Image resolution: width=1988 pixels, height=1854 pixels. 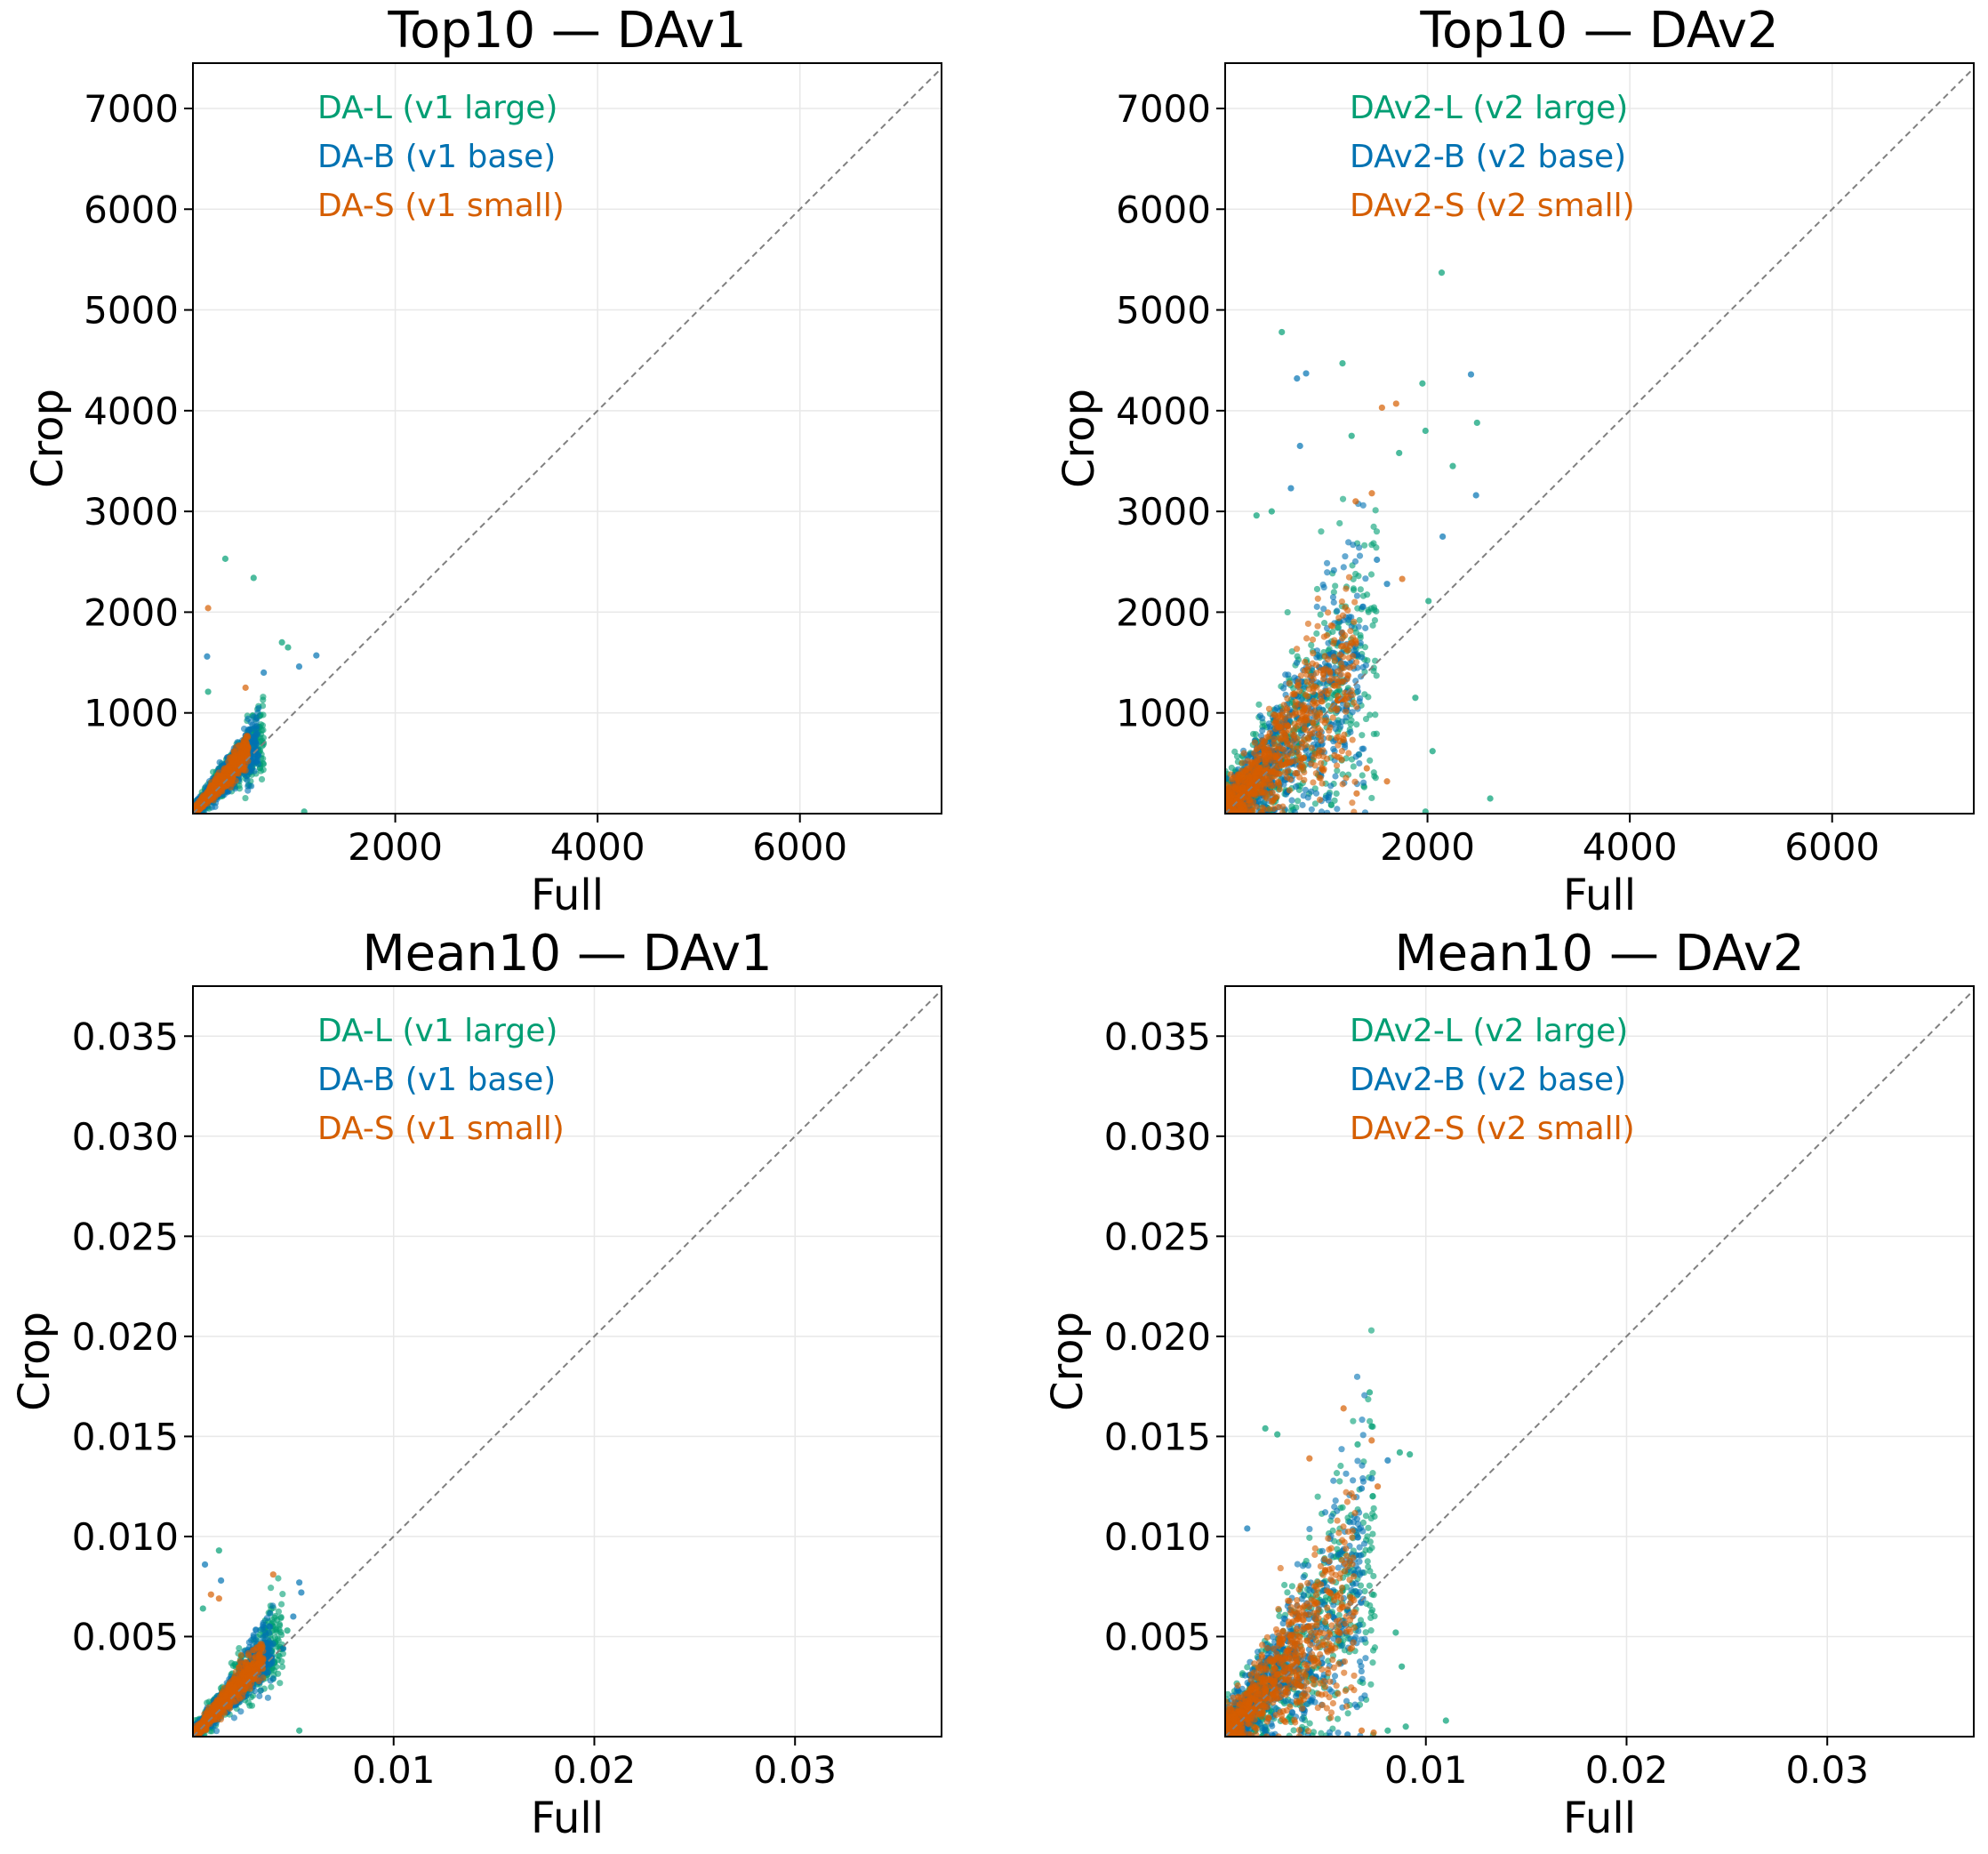 What do you see at coordinates (1163, 713) in the screenshot?
I see `y-tick-label: 1000` at bounding box center [1163, 713].